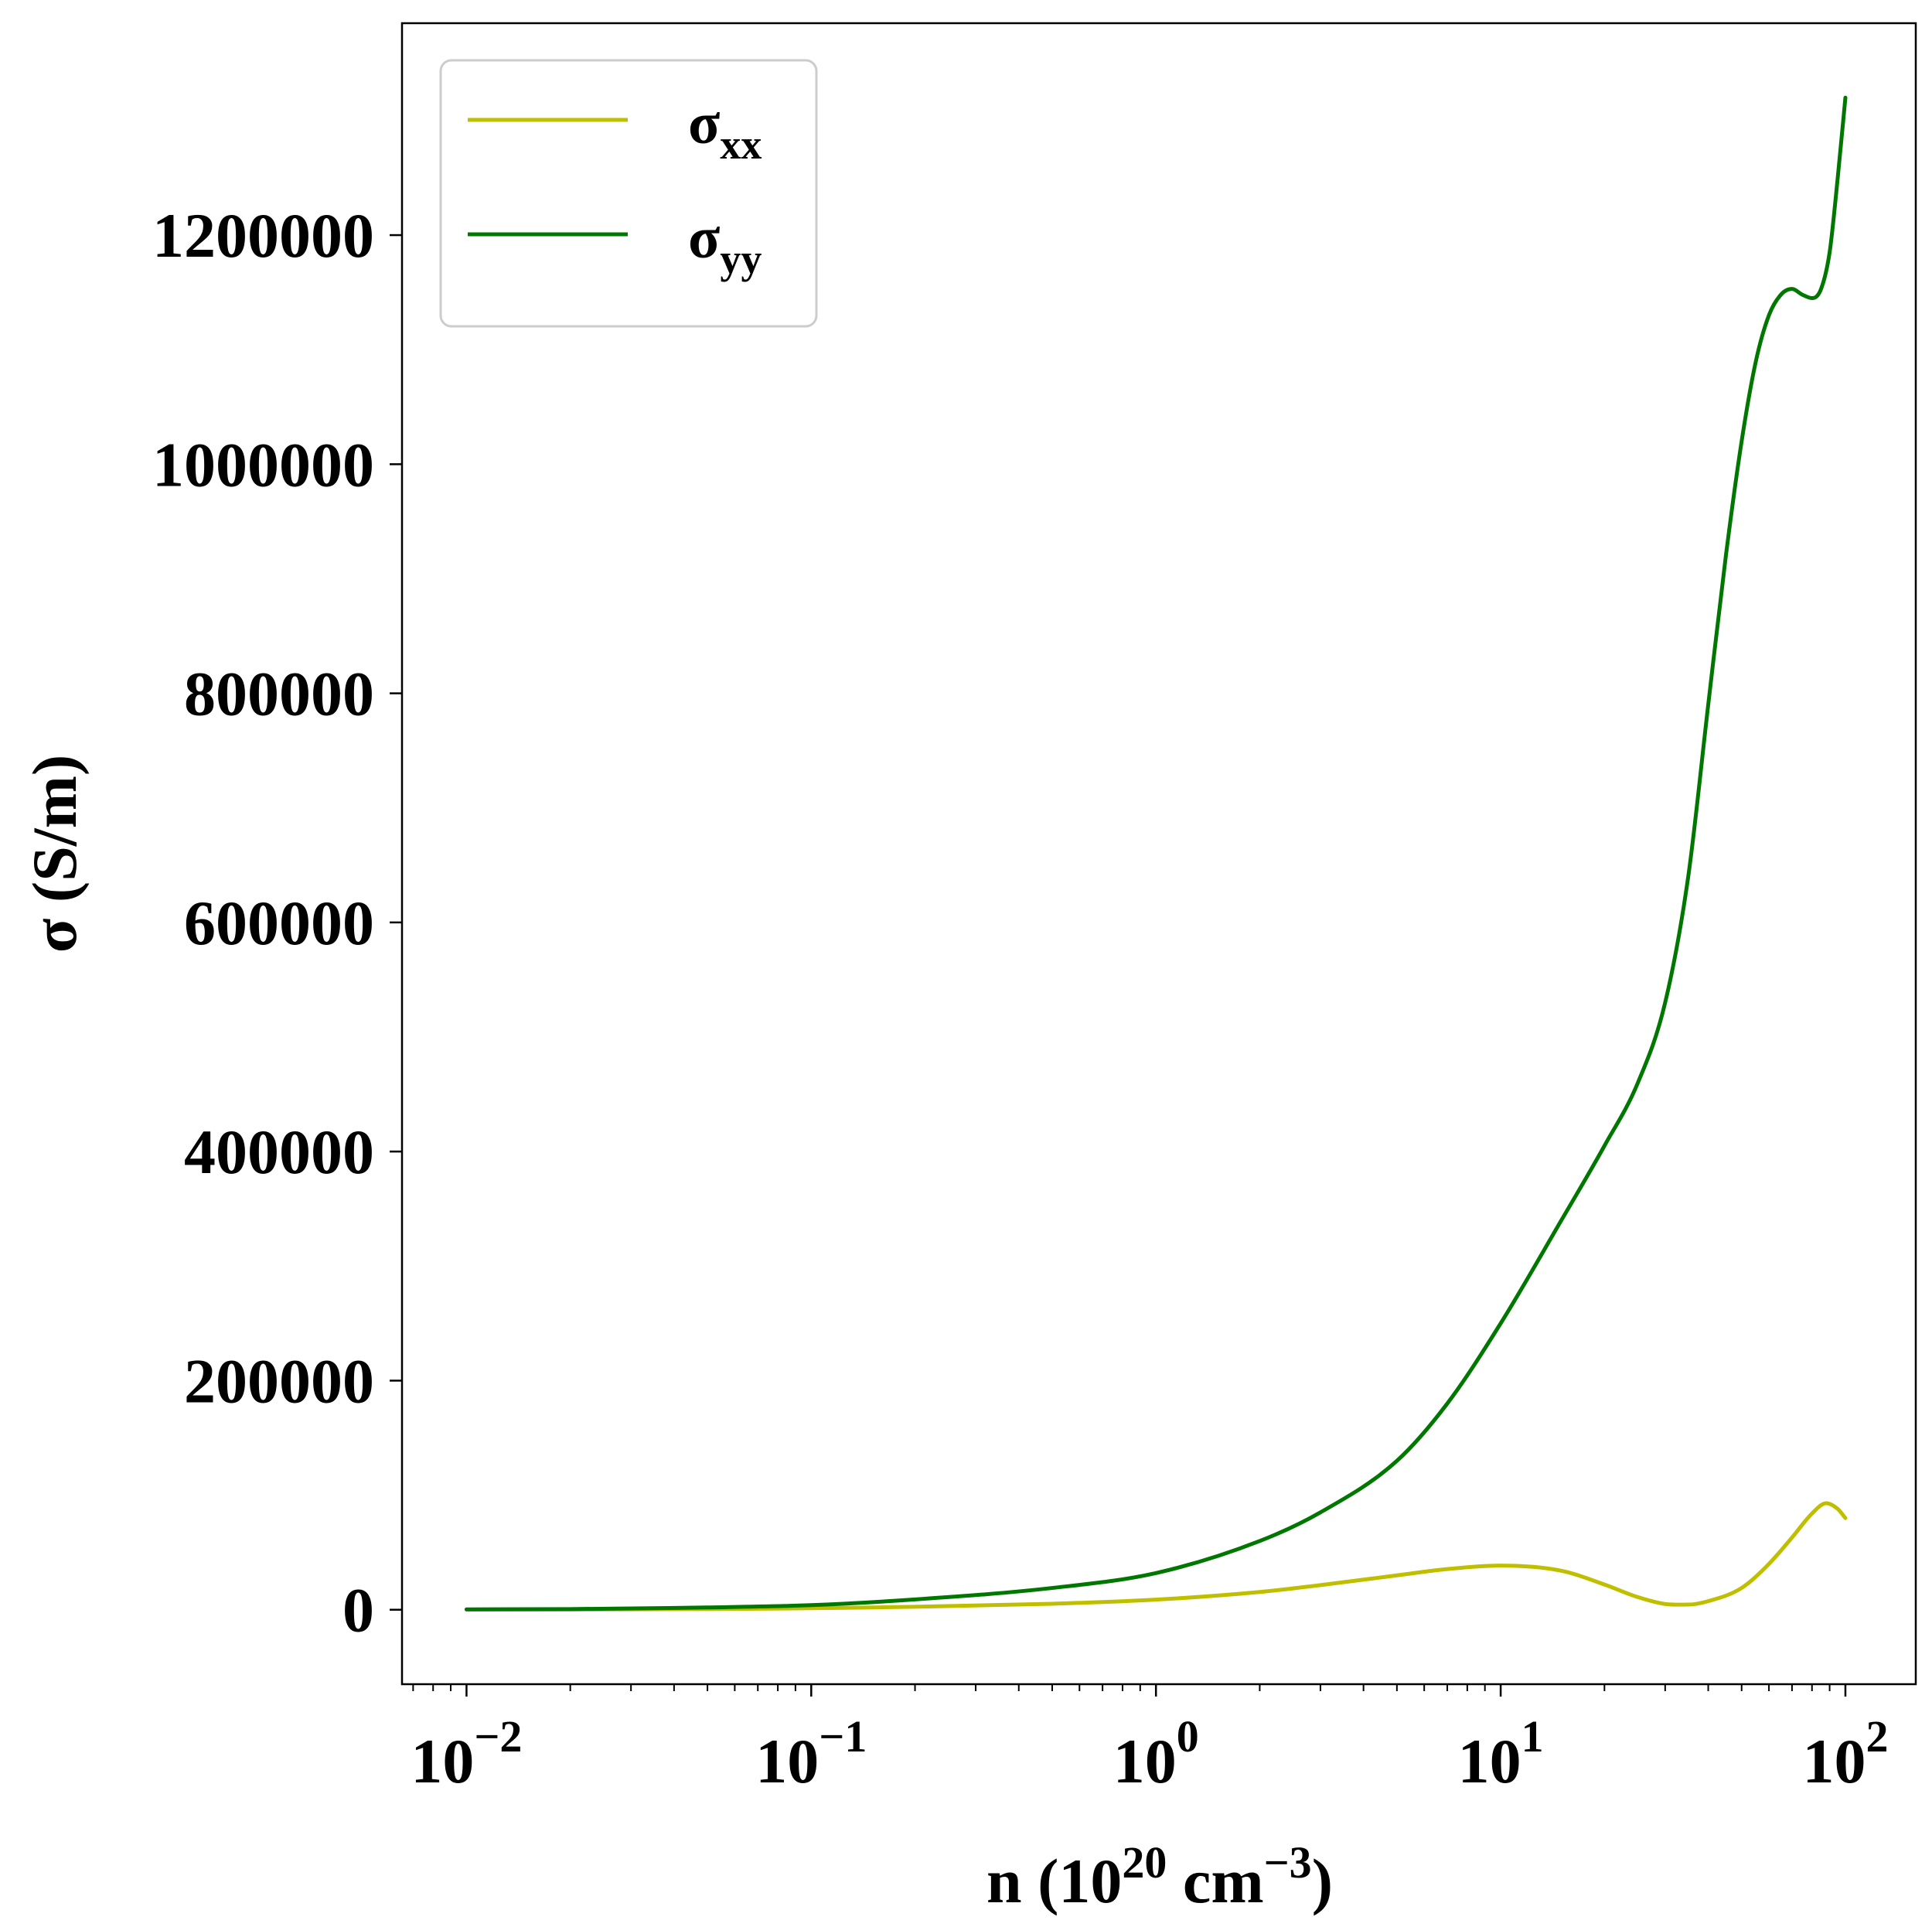 The width and height of the screenshot is (1932, 1927). I want to click on y-axis-ticks: 0 200000 400000 600000 800000 1000000 1200000, so click(277, 923).